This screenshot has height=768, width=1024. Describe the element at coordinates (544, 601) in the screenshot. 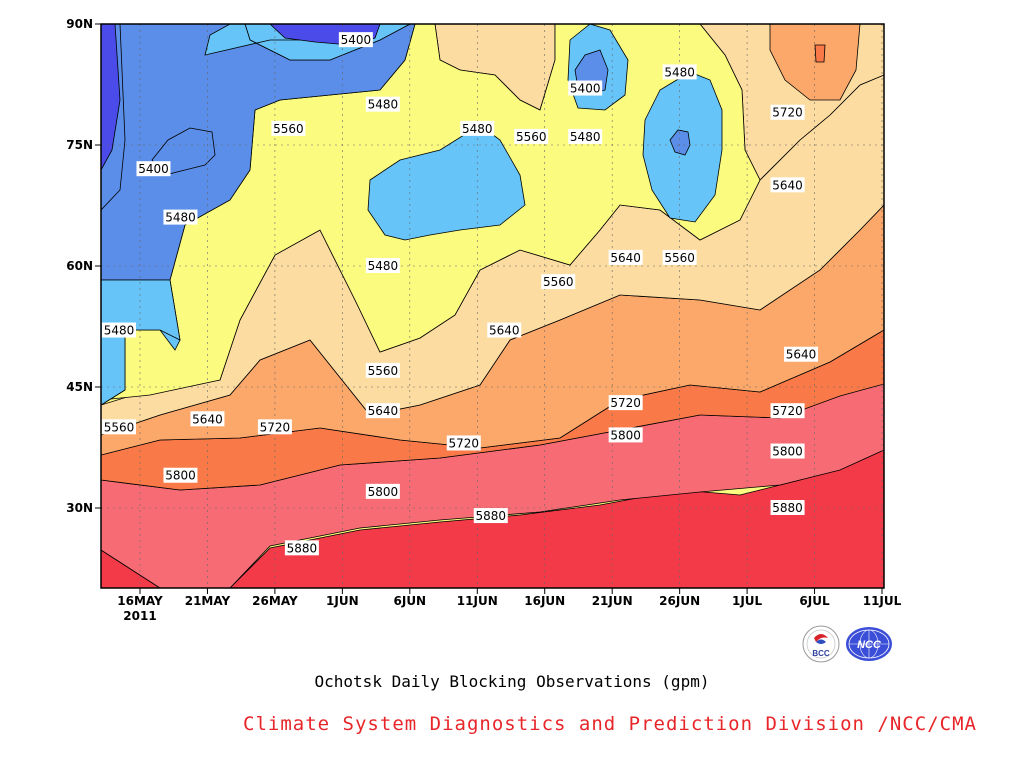

I see `x-tick-label: 16JUN` at that location.